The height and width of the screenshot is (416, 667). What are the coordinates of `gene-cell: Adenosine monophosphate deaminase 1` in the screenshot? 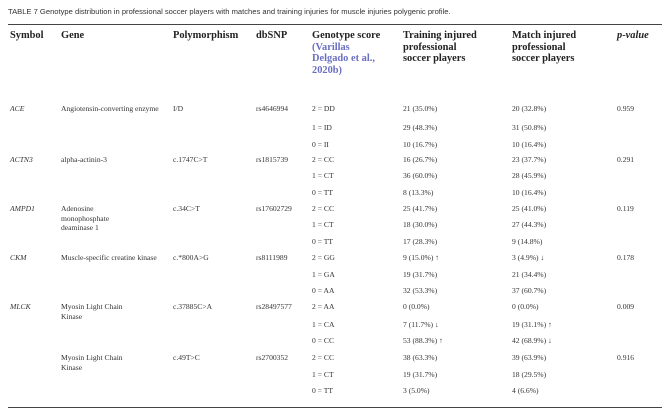 It's located at (85, 218).